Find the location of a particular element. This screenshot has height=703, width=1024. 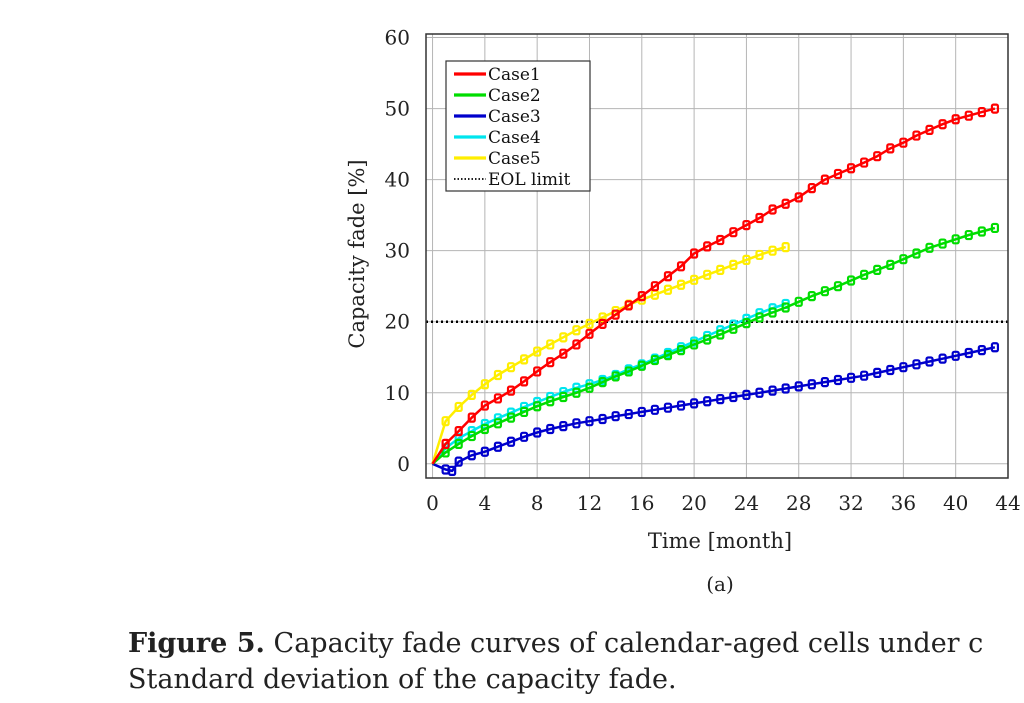

legend-item-case1: Case1 is located at coordinates (497, 75).